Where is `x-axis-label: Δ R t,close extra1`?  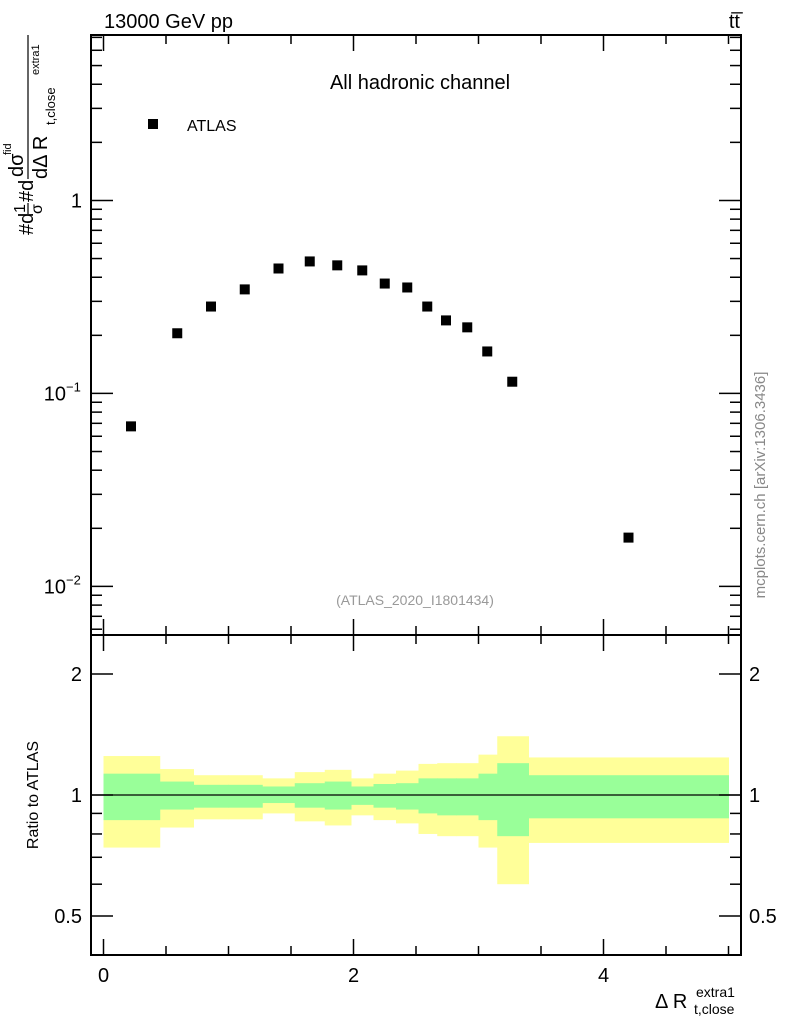
x-axis-label: Δ R t,close extra1 is located at coordinates (695, 1000).